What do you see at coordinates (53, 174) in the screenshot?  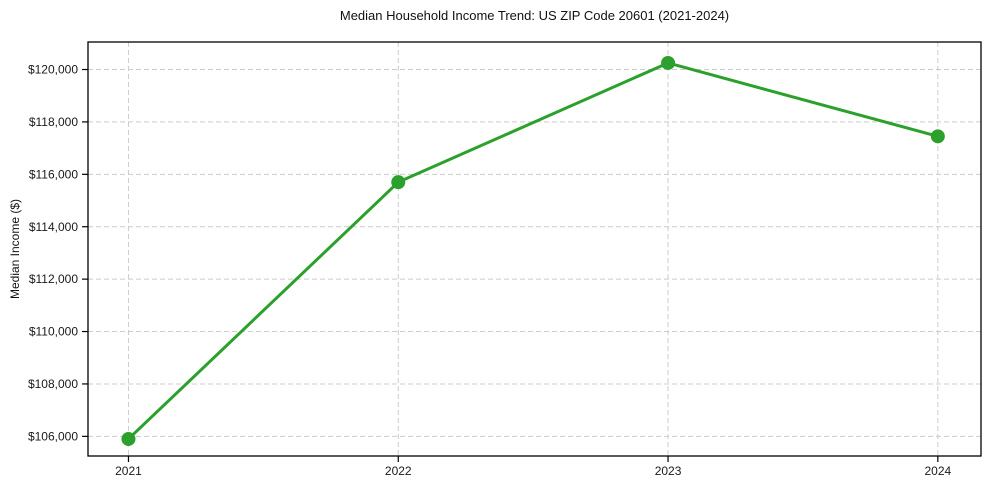 I see `y-tick-label: $116,000` at bounding box center [53, 174].